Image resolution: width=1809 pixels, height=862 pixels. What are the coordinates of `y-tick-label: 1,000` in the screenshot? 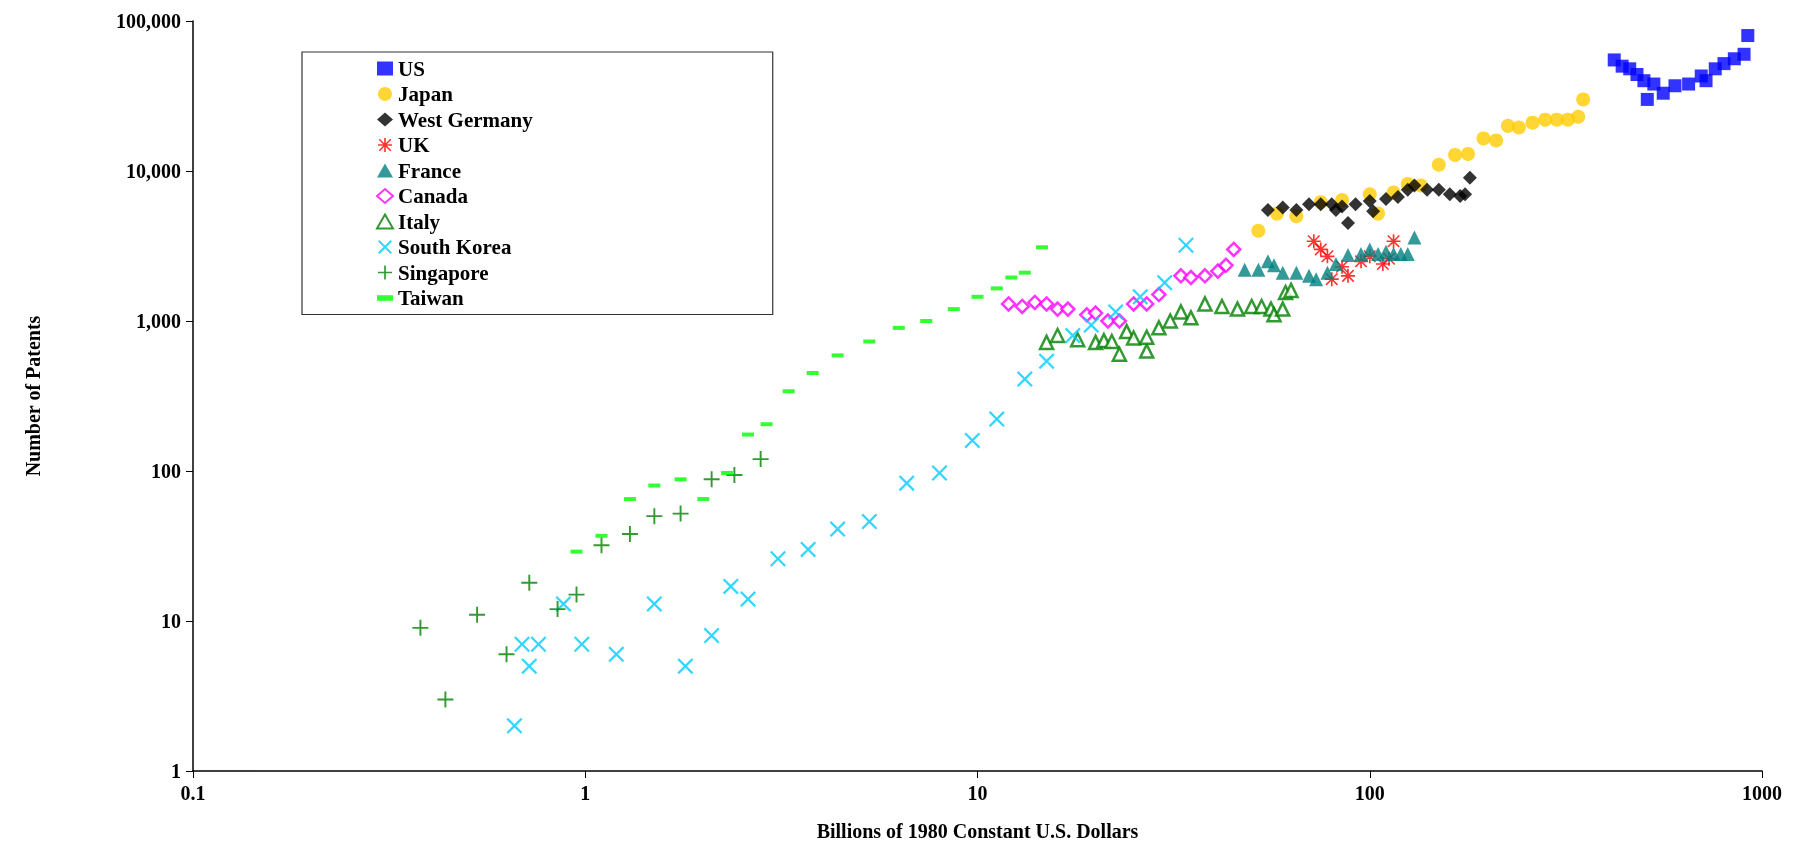 It's located at (158, 321).